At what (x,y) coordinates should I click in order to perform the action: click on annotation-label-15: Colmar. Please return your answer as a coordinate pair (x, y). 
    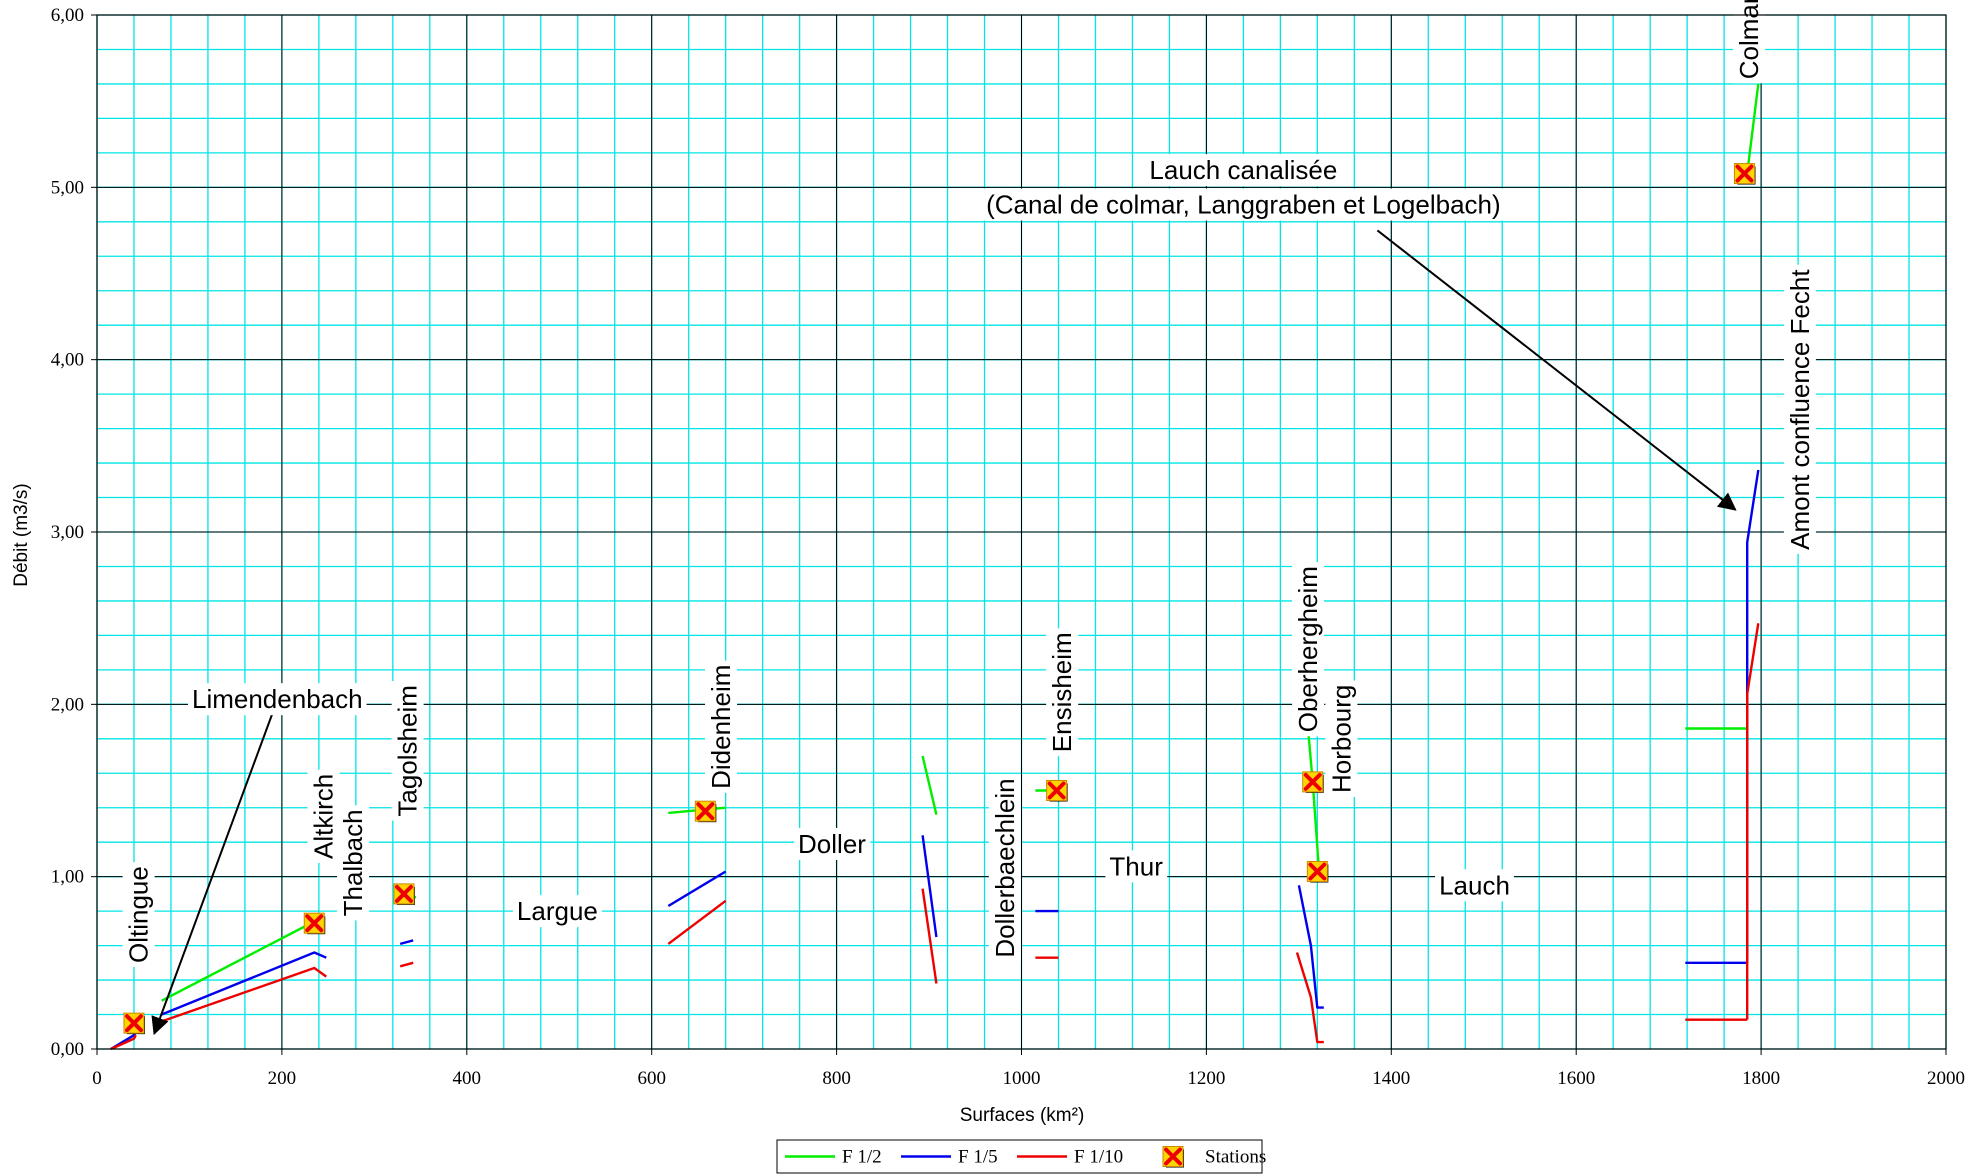
    Looking at the image, I should click on (1749, 39).